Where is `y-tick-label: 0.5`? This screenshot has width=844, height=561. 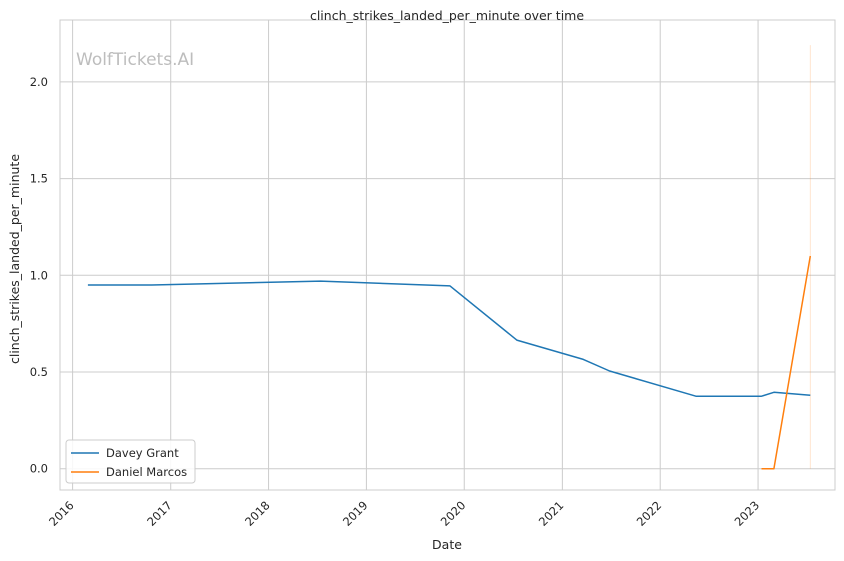
y-tick-label: 0.5 is located at coordinates (39, 372).